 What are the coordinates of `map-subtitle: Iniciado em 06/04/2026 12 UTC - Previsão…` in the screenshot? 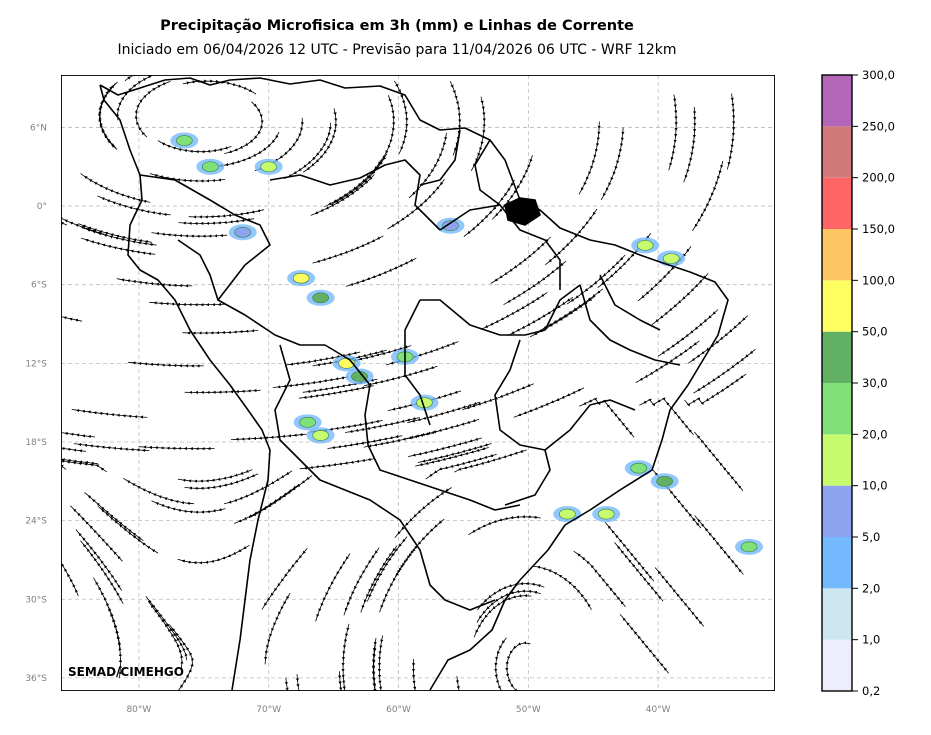 It's located at (397, 50).